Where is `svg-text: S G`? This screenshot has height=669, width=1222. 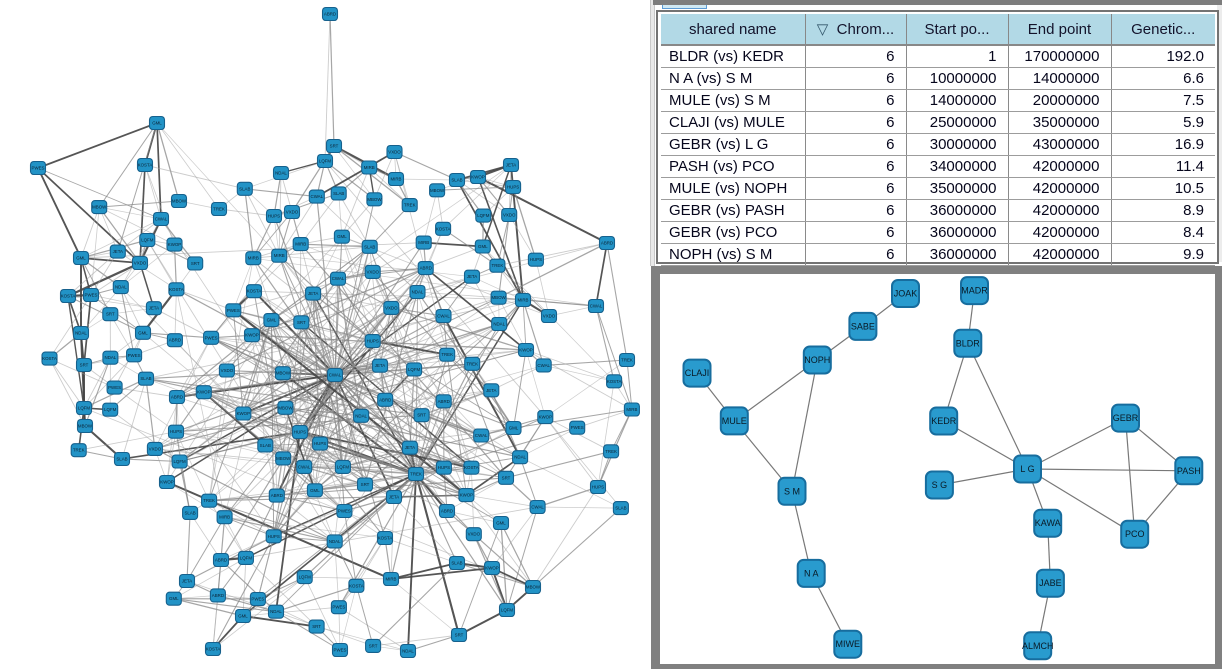 svg-text: S G is located at coordinates (940, 485).